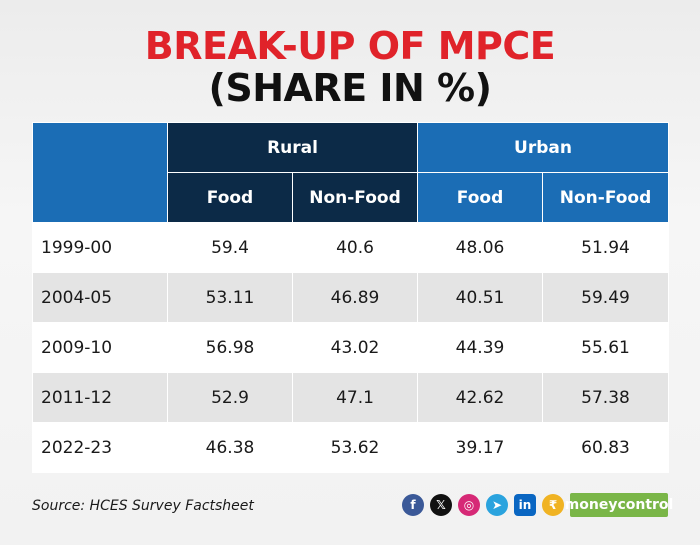 This screenshot has height=545, width=700. What do you see at coordinates (543, 147) in the screenshot?
I see `urban-group-header: Urban` at bounding box center [543, 147].